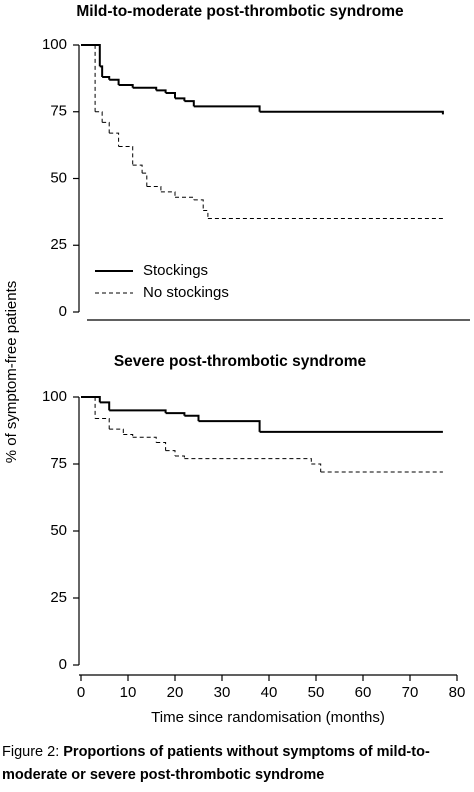 The height and width of the screenshot is (792, 474). Describe the element at coordinates (186, 292) in the screenshot. I see `legend-label: No stockings` at that location.